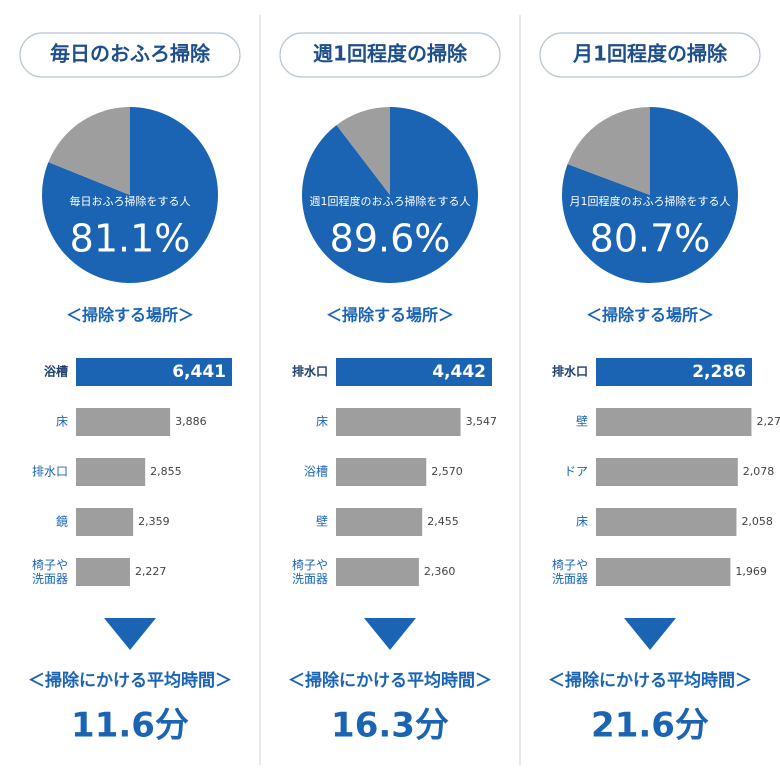  What do you see at coordinates (166, 471) in the screenshot?
I see `bar-value-label: 2,855` at bounding box center [166, 471].